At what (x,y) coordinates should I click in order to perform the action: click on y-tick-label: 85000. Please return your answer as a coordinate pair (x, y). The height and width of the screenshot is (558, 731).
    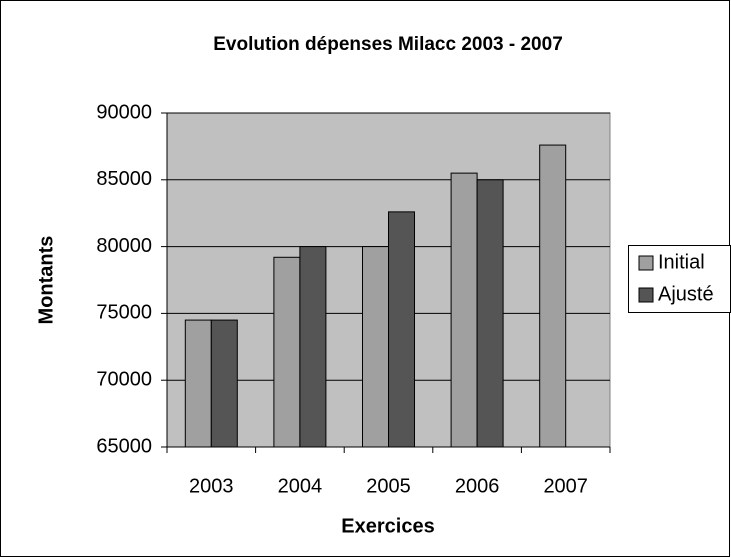
    Looking at the image, I should click on (124, 179).